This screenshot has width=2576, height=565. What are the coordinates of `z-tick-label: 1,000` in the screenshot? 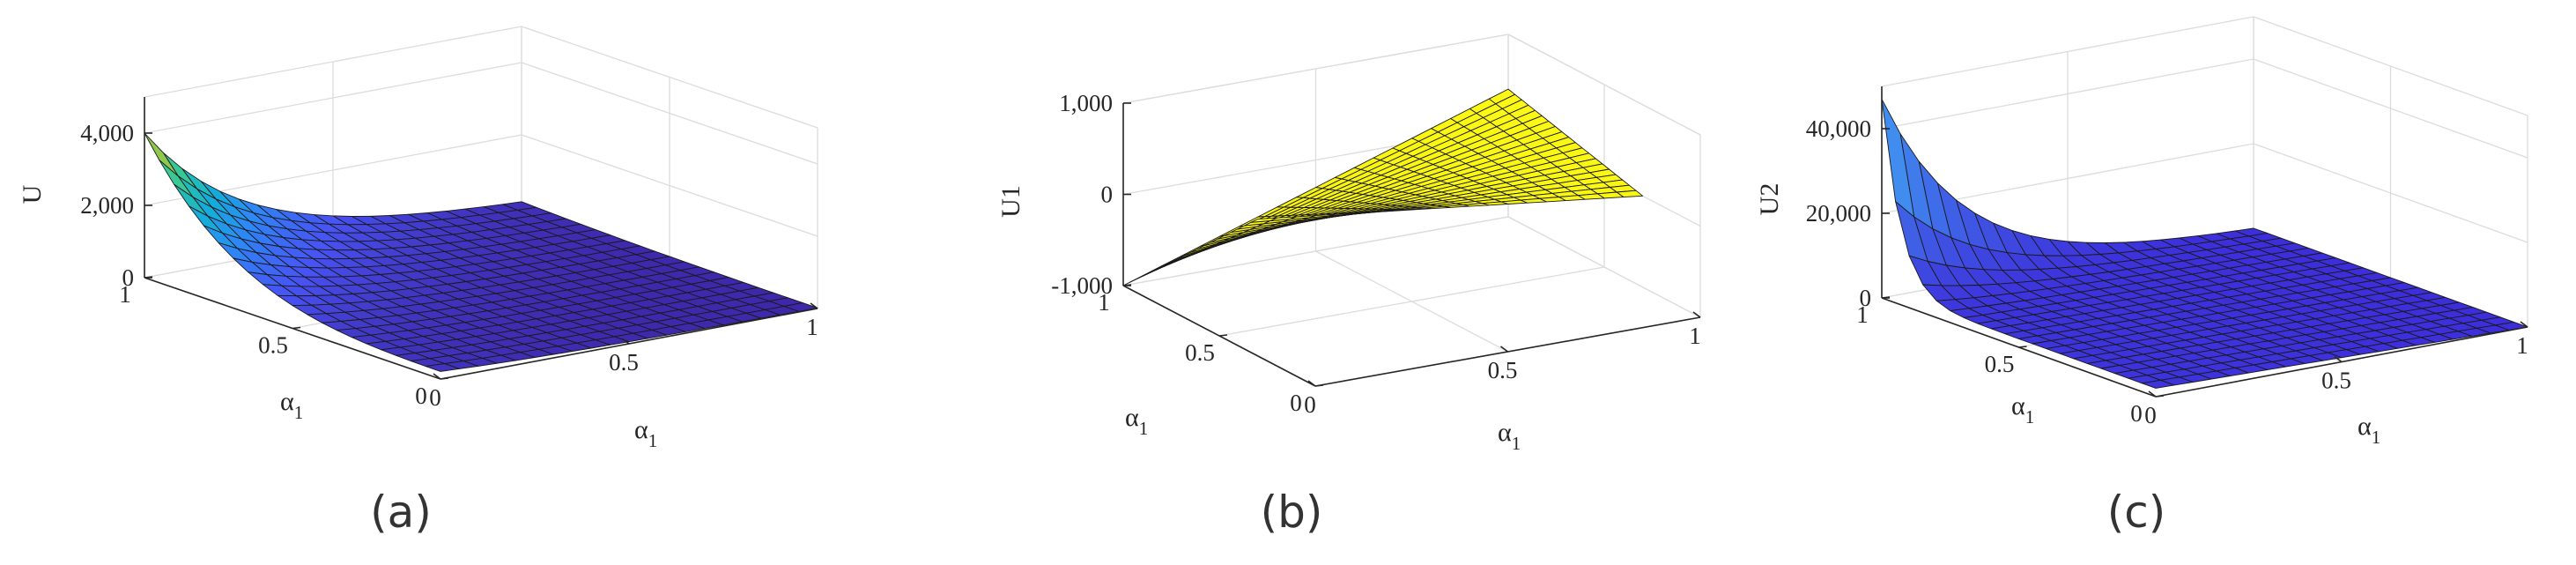 It's located at (1086, 103).